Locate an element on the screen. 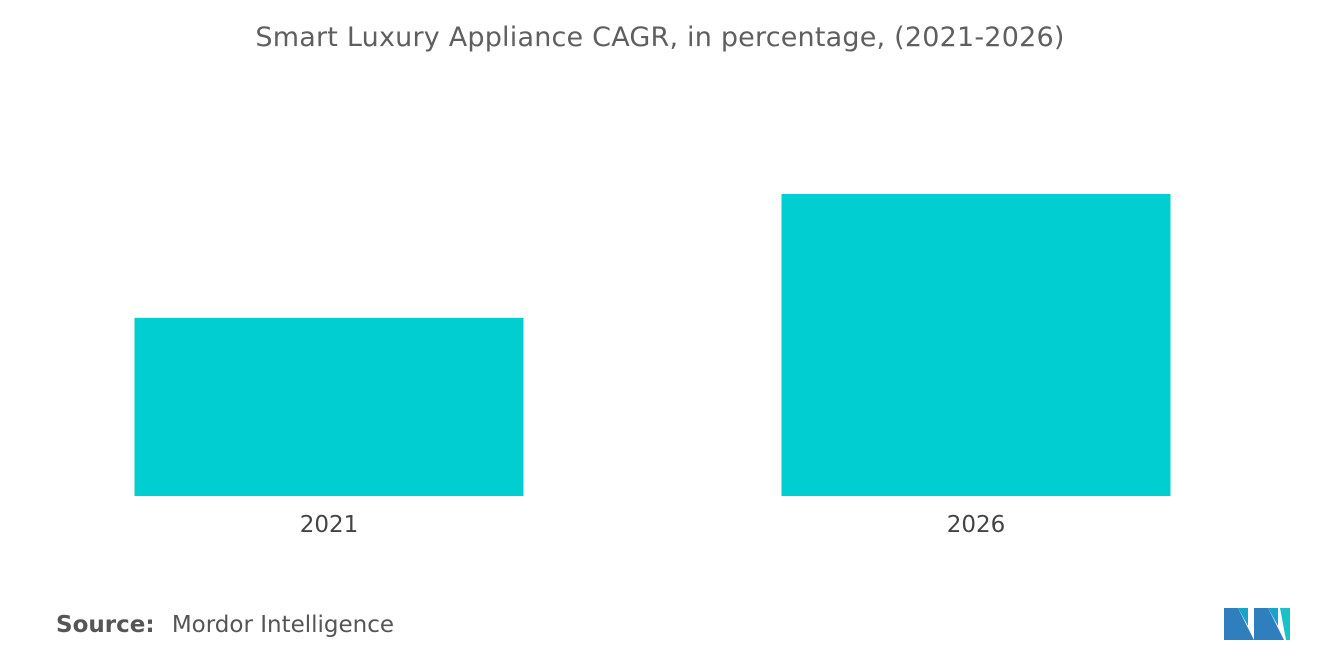  bar-2026 is located at coordinates (976, 345).